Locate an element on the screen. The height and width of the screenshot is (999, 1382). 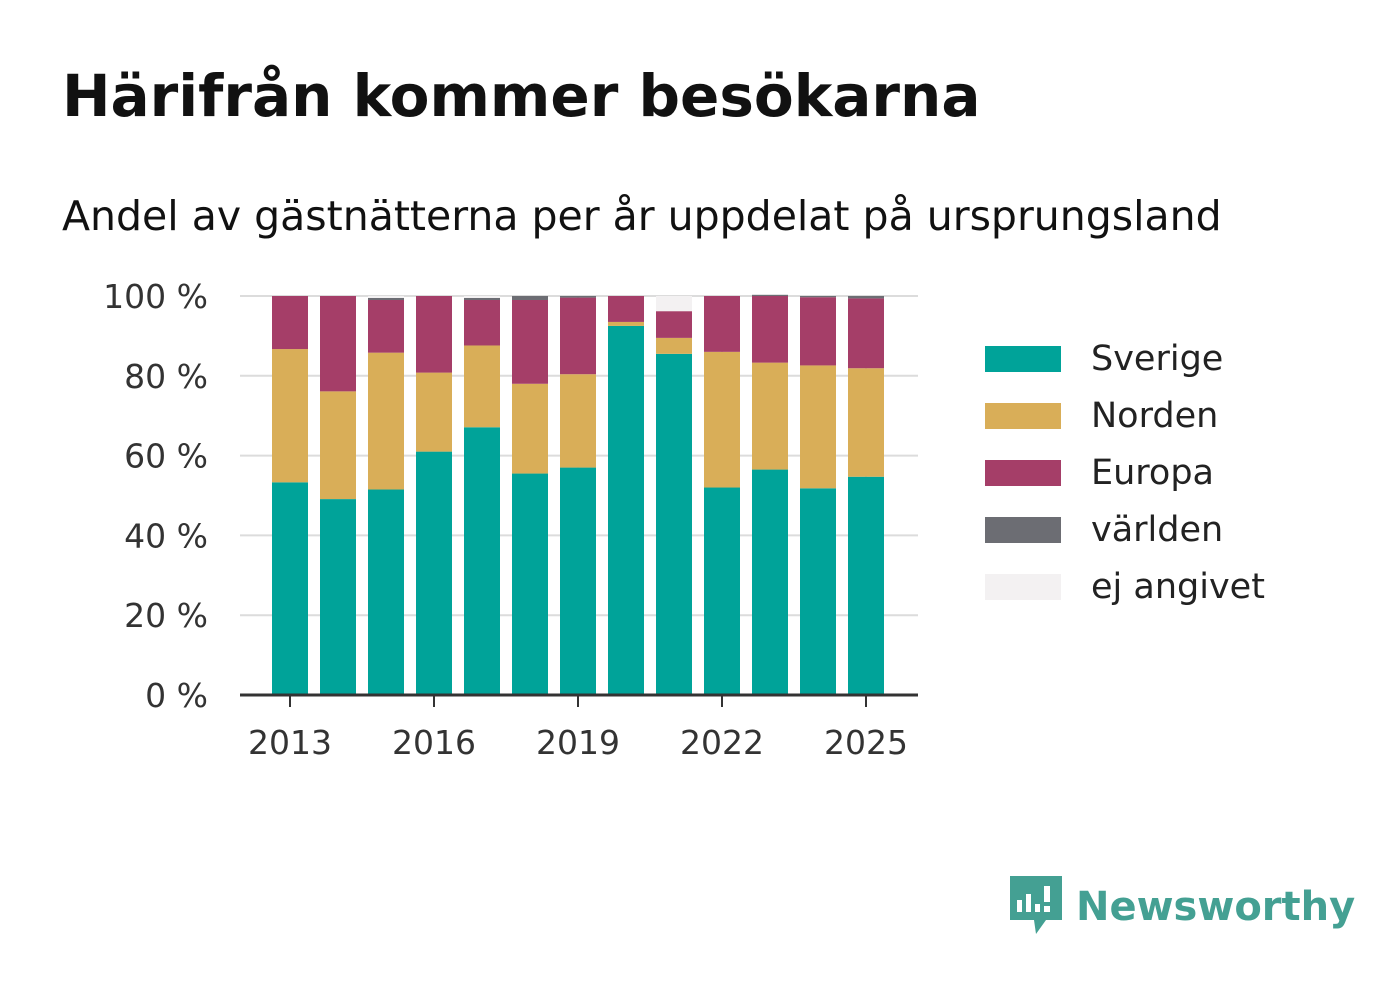
x-tick-label: 2019 is located at coordinates (578, 742).